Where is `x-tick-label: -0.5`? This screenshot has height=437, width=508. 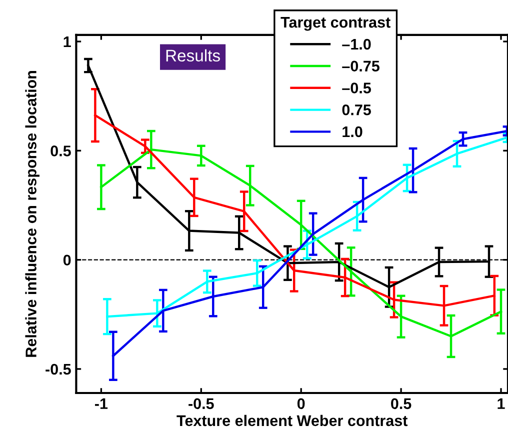
x-tick-label: -0.5 is located at coordinates (201, 404).